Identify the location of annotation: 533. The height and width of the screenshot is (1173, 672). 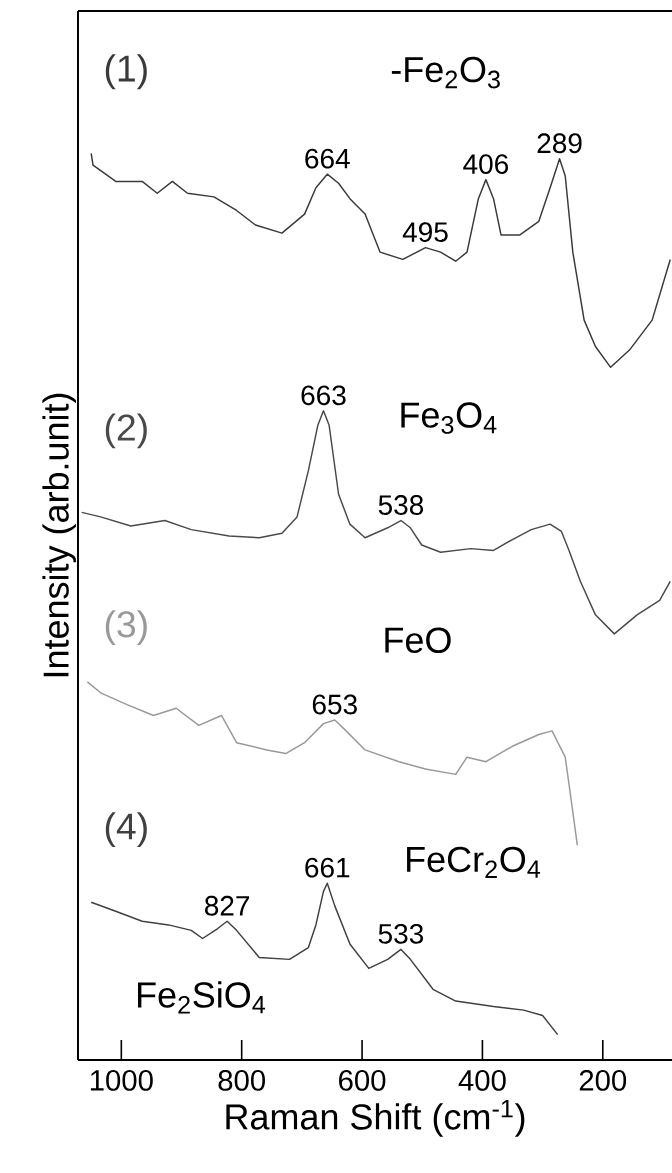
(401, 933).